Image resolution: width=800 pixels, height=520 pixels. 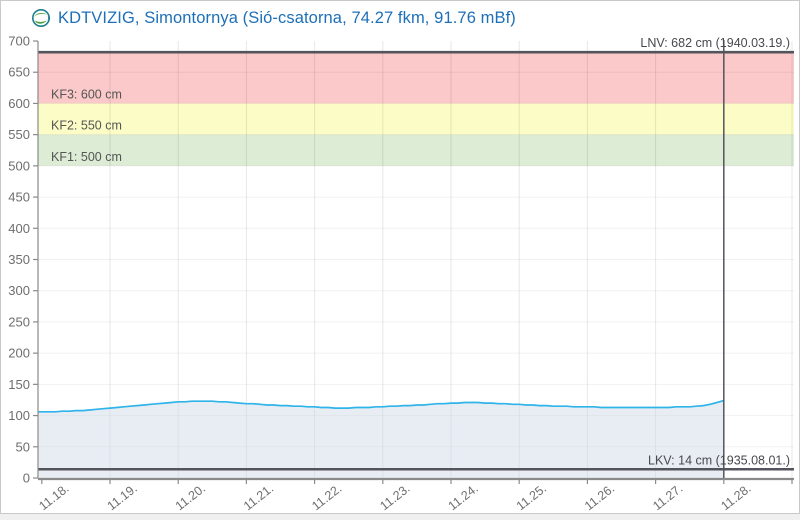 I want to click on y-tick-label: 600, so click(x=19, y=103).